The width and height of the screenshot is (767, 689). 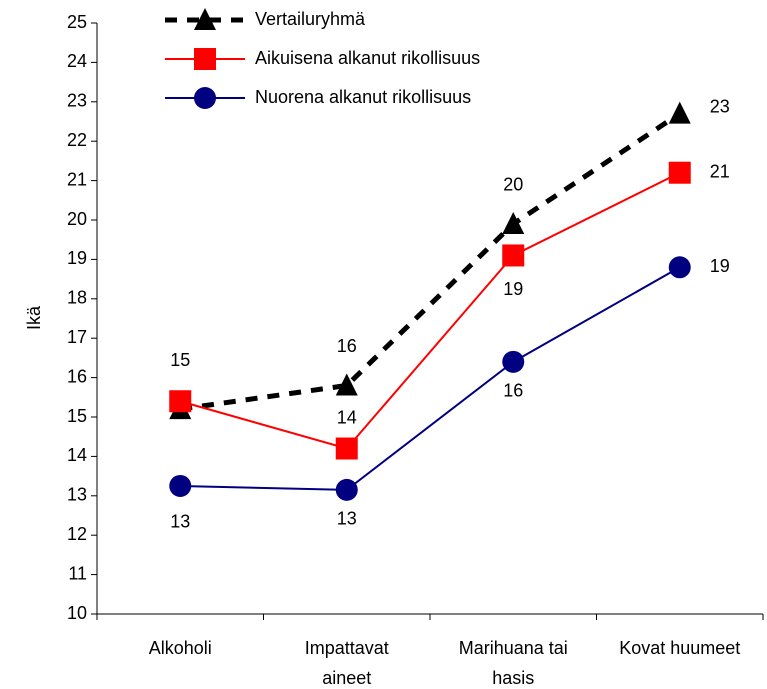 I want to click on y-tick-label: 21, so click(x=77, y=179).